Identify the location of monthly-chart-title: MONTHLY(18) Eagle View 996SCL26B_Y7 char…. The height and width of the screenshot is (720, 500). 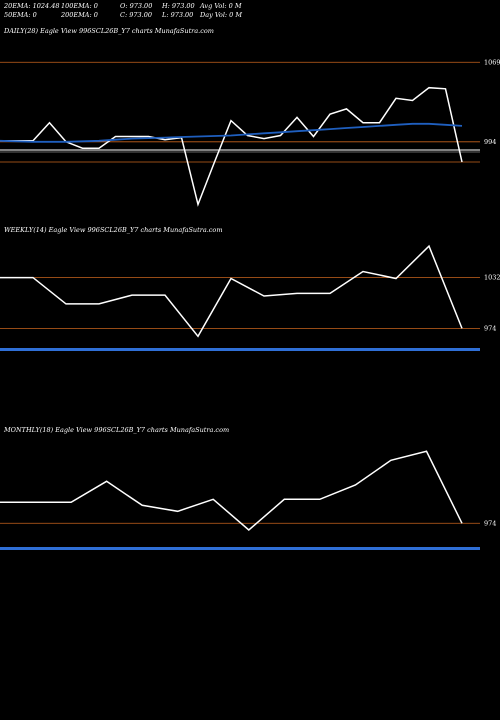
(117, 430).